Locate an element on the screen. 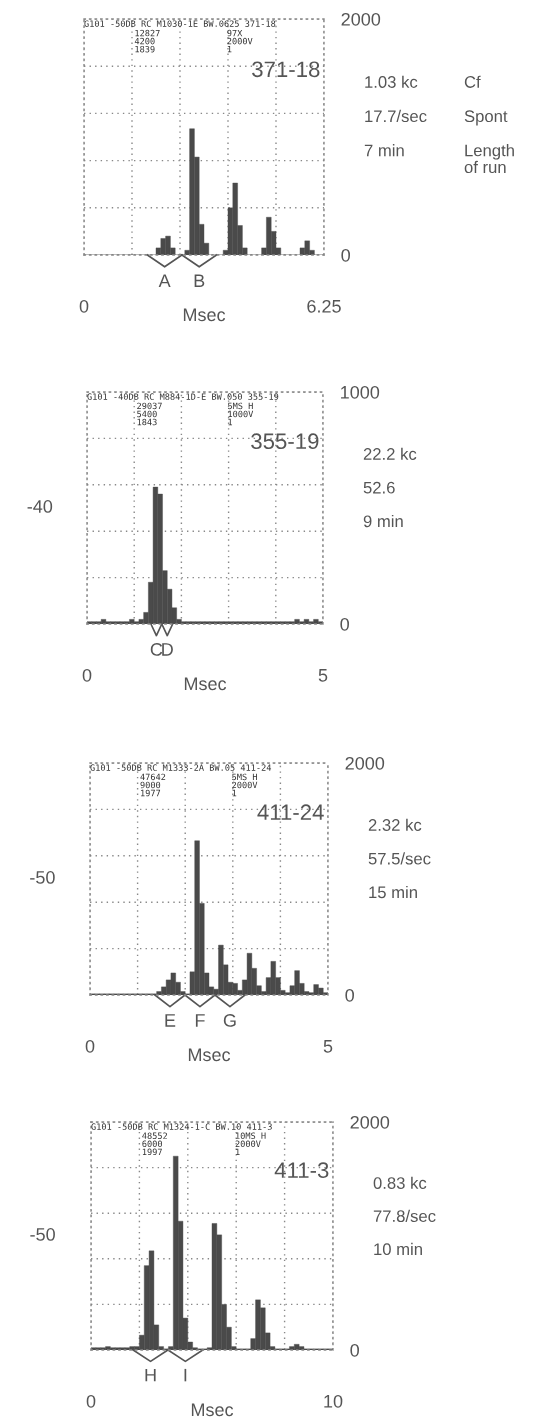 Image resolution: width=536 pixels, height=1423 pixels. text: 10 min is located at coordinates (398, 1249).